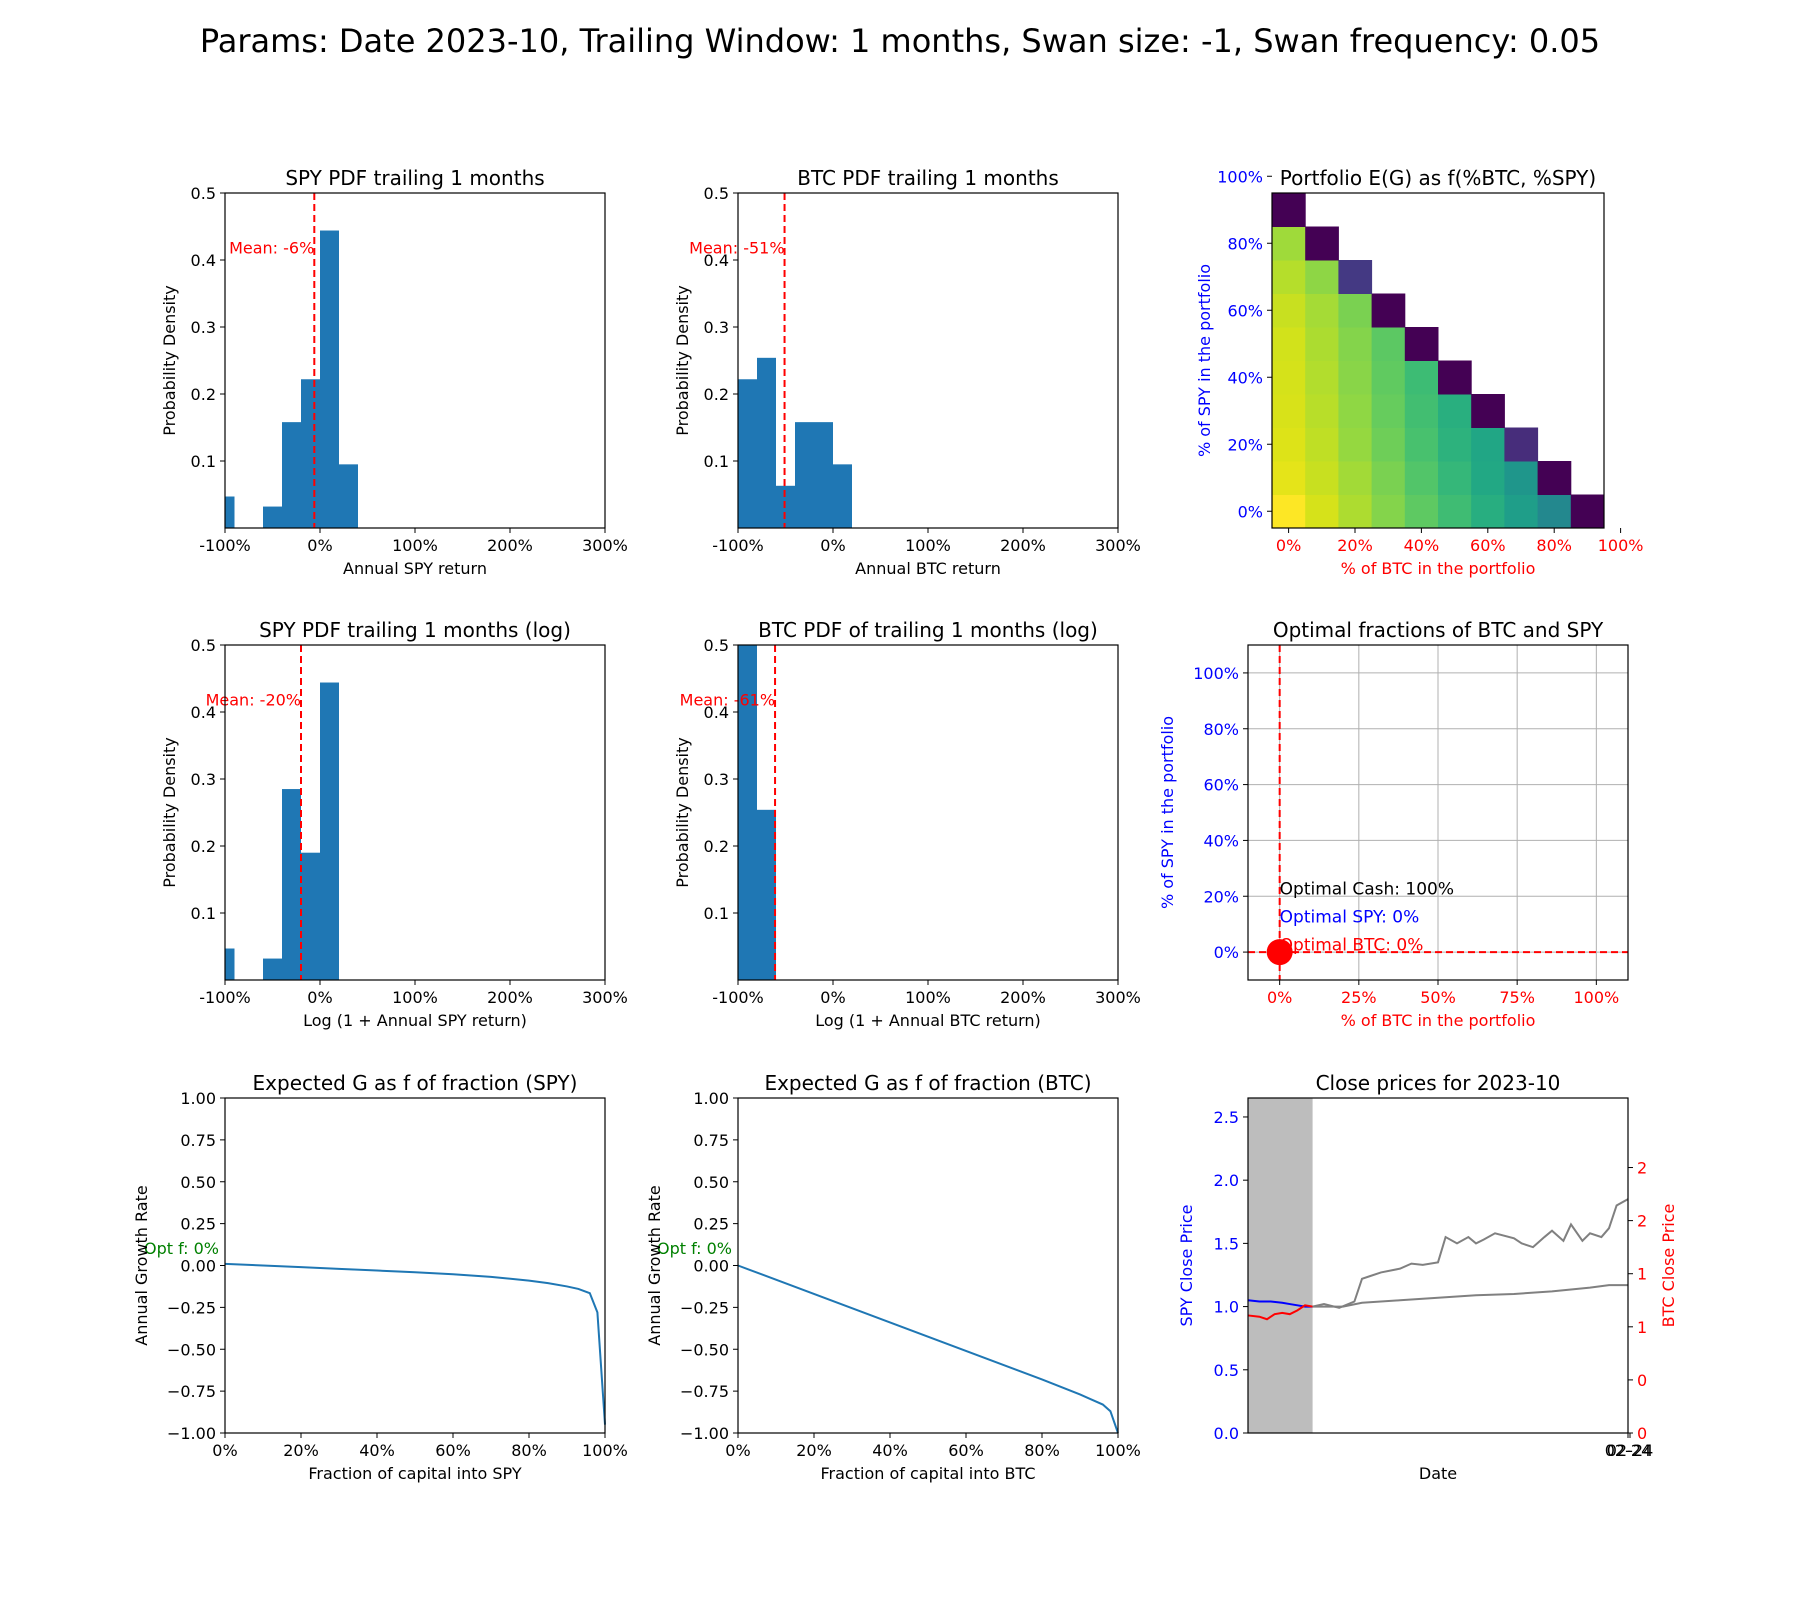 This screenshot has width=1800, height=1604. Describe the element at coordinates (704, 1307) in the screenshot. I see `btc-growth-ytick-label: −0.25` at that location.